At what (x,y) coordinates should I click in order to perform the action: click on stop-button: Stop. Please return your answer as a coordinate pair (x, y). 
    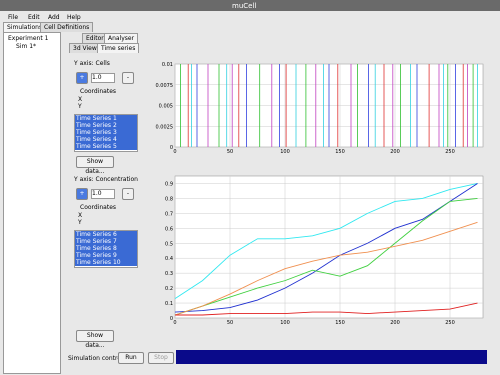
    Looking at the image, I should click on (161, 358).